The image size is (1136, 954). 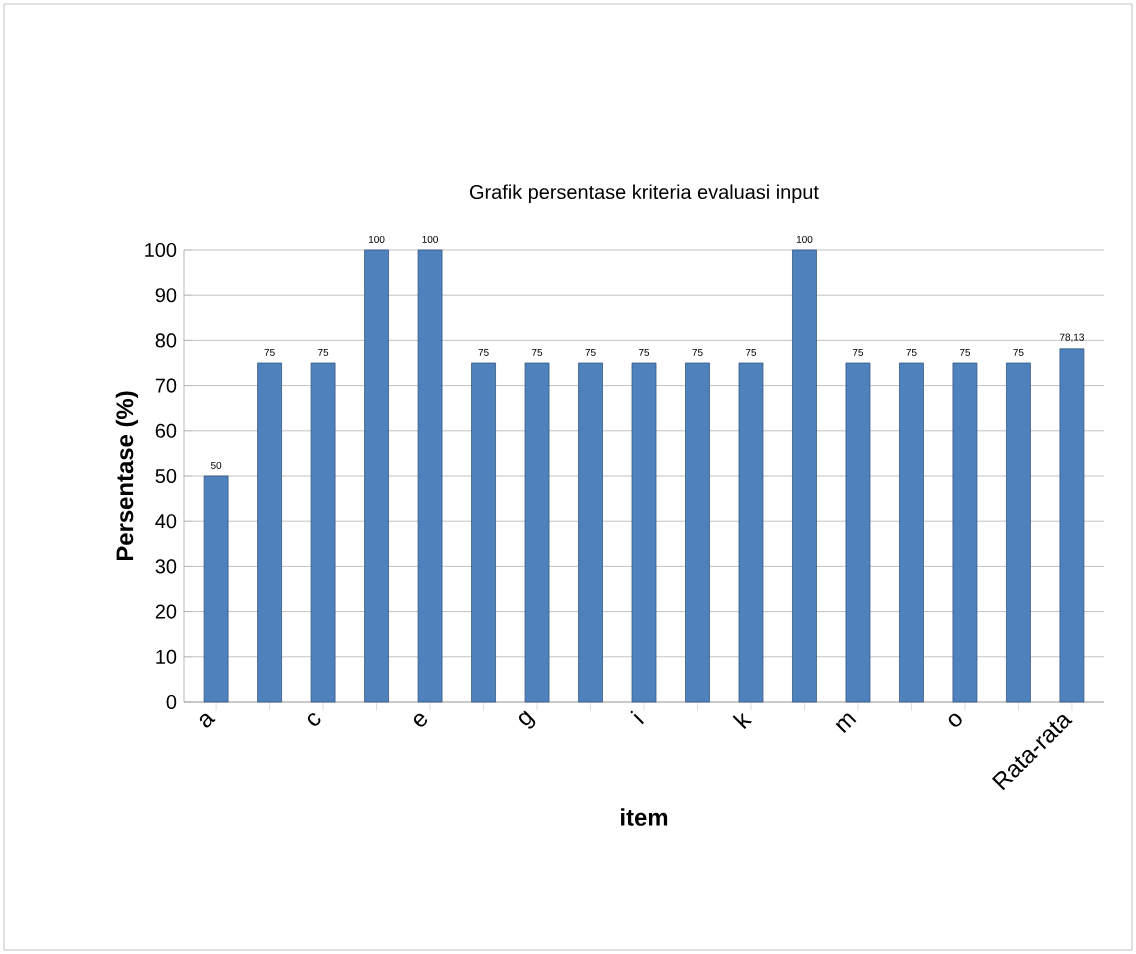 What do you see at coordinates (955, 720) in the screenshot?
I see `x-tick-label: o` at bounding box center [955, 720].